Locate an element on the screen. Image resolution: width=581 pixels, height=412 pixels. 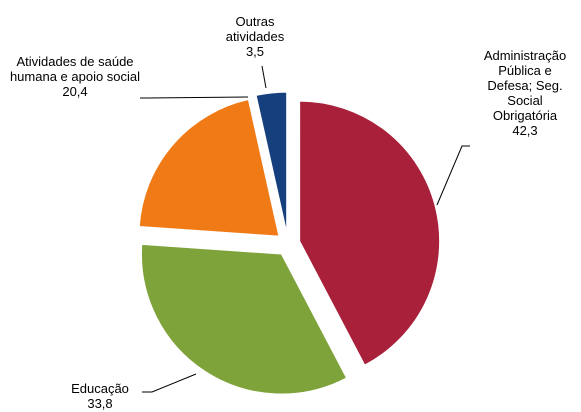
slice-label: Educação 33,8 is located at coordinates (100, 396).